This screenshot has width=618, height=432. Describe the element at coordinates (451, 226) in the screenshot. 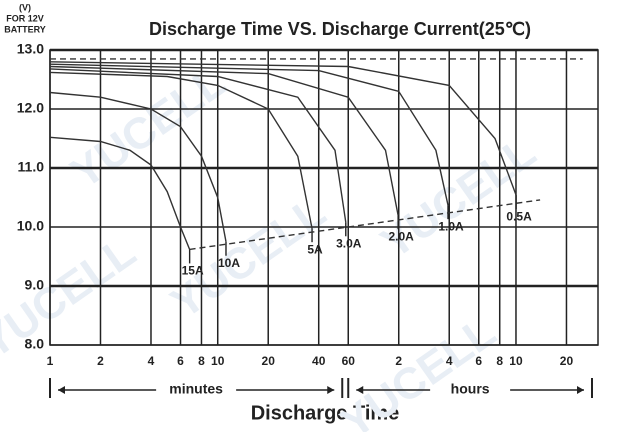

I see `series-label: 1.0A` at that location.